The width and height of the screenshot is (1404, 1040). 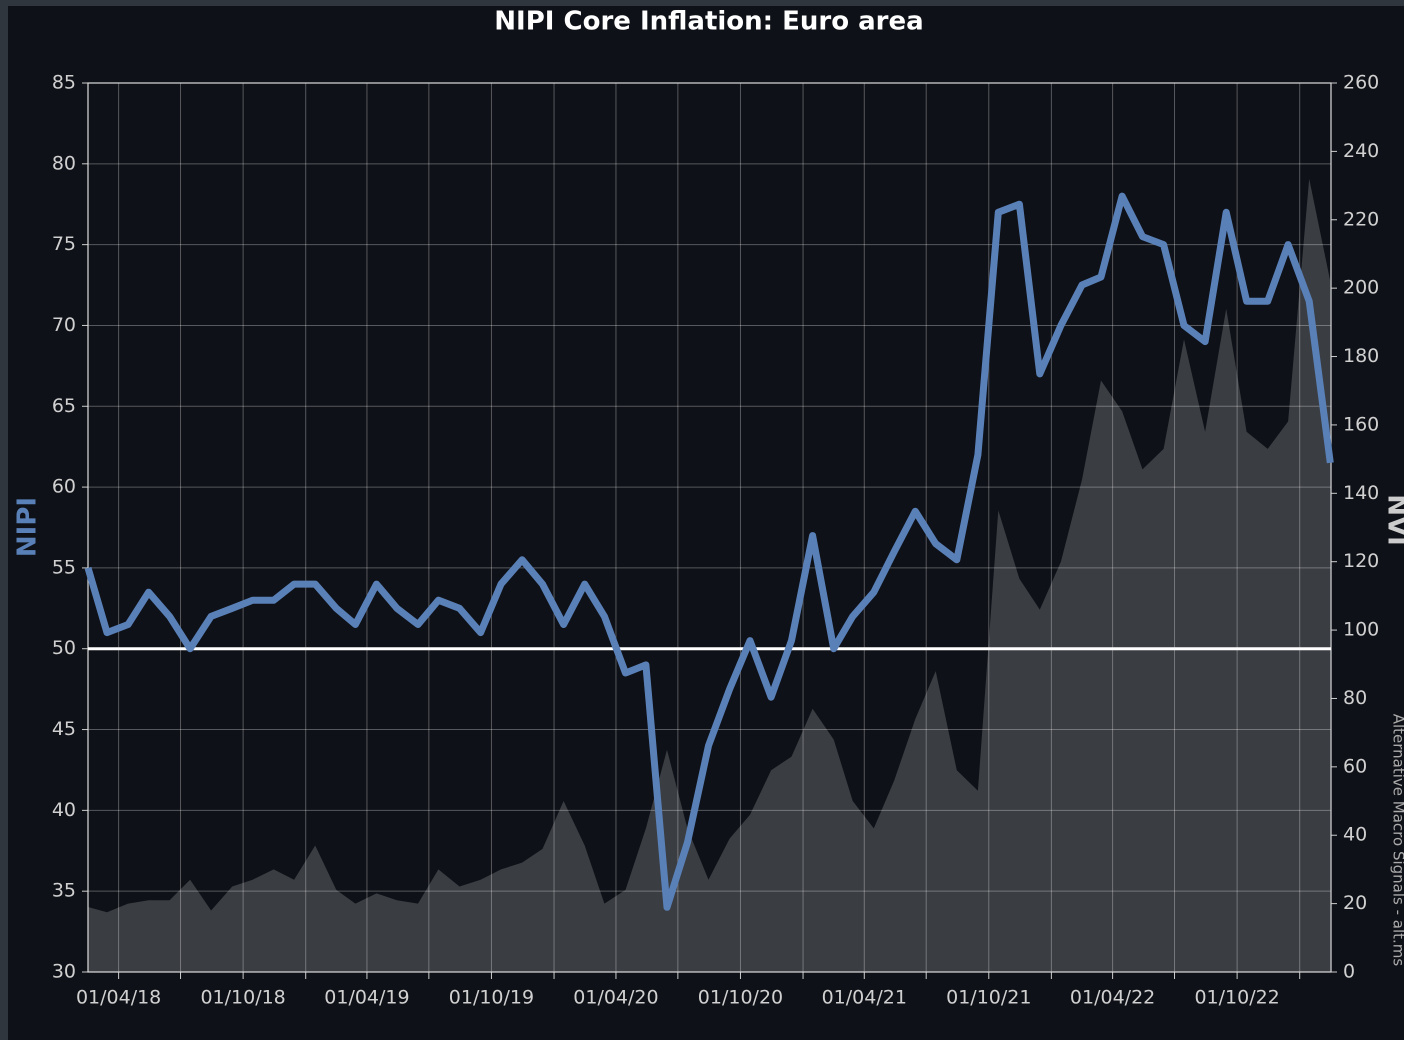 I want to click on y2-tick-label: 40, so click(x=1355, y=835).